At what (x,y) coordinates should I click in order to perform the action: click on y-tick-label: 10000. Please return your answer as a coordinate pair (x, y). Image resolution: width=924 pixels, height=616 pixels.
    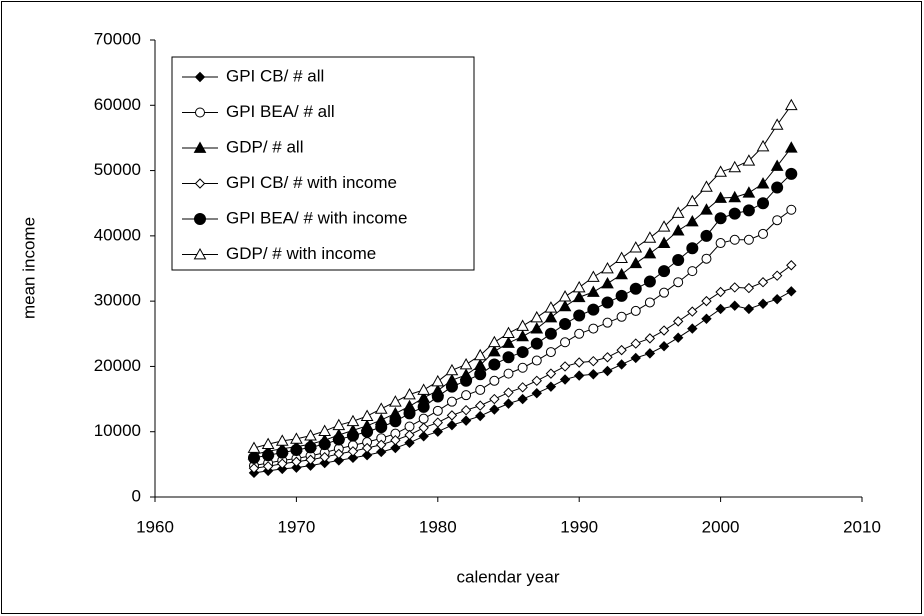
    Looking at the image, I should click on (117, 430).